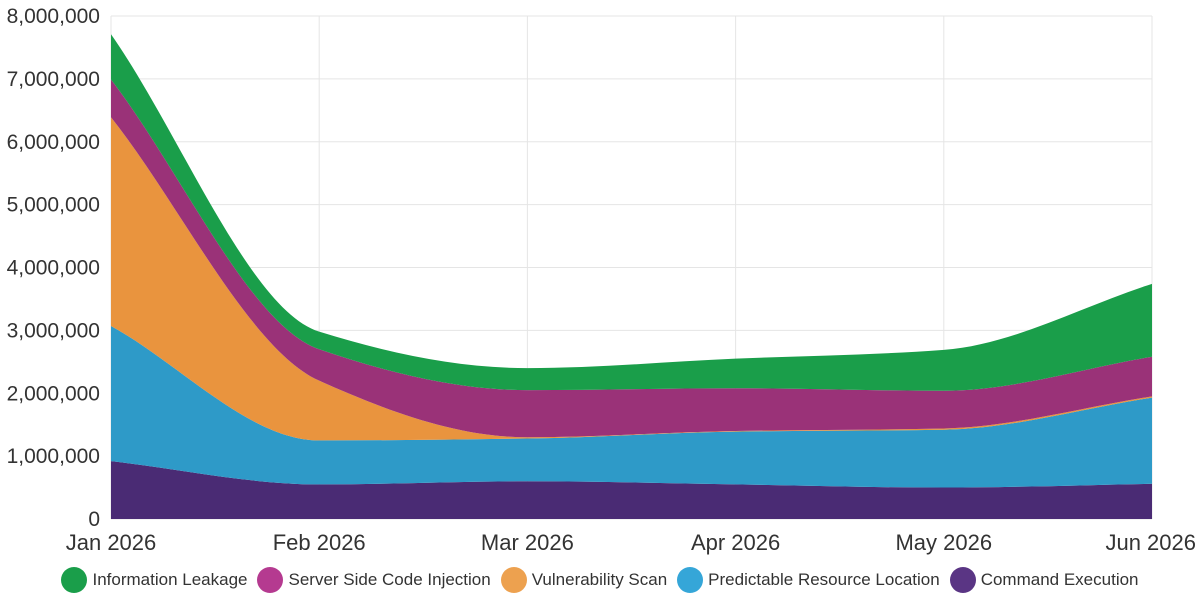 This screenshot has width=1200, height=600. Describe the element at coordinates (53, 456) in the screenshot. I see `y-tick-label: 1,000,000` at that location.